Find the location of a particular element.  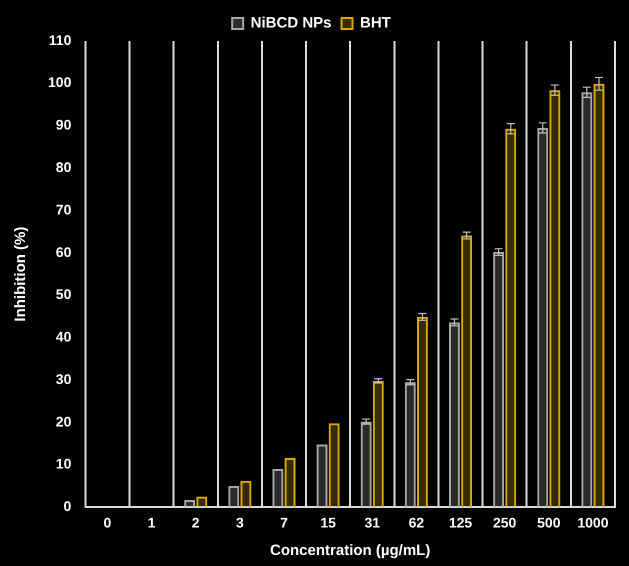

y-tick-label: 50 is located at coordinates (64, 294).